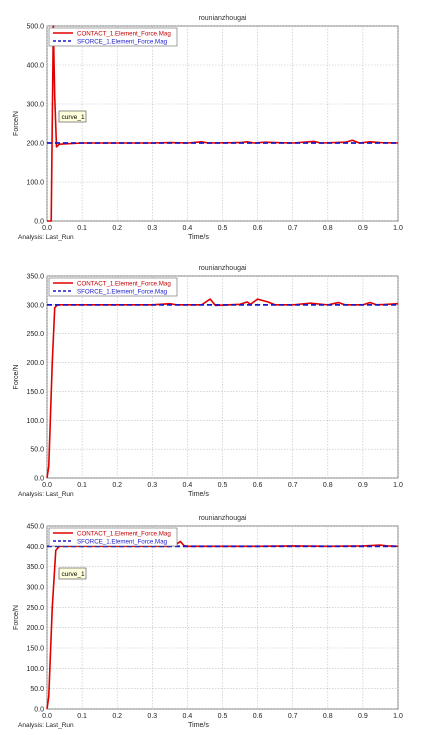 This screenshot has width=426, height=735. I want to click on y-tick-label: 450.0, so click(35, 527).